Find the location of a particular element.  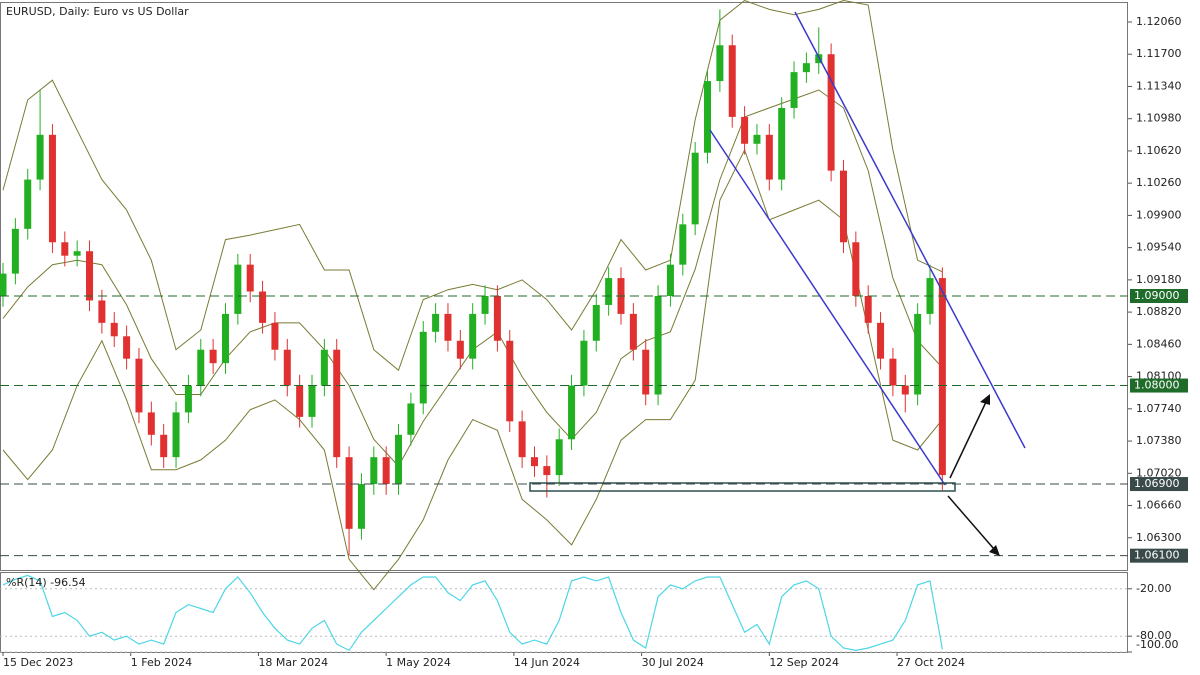

support-zone is located at coordinates (742, 487).